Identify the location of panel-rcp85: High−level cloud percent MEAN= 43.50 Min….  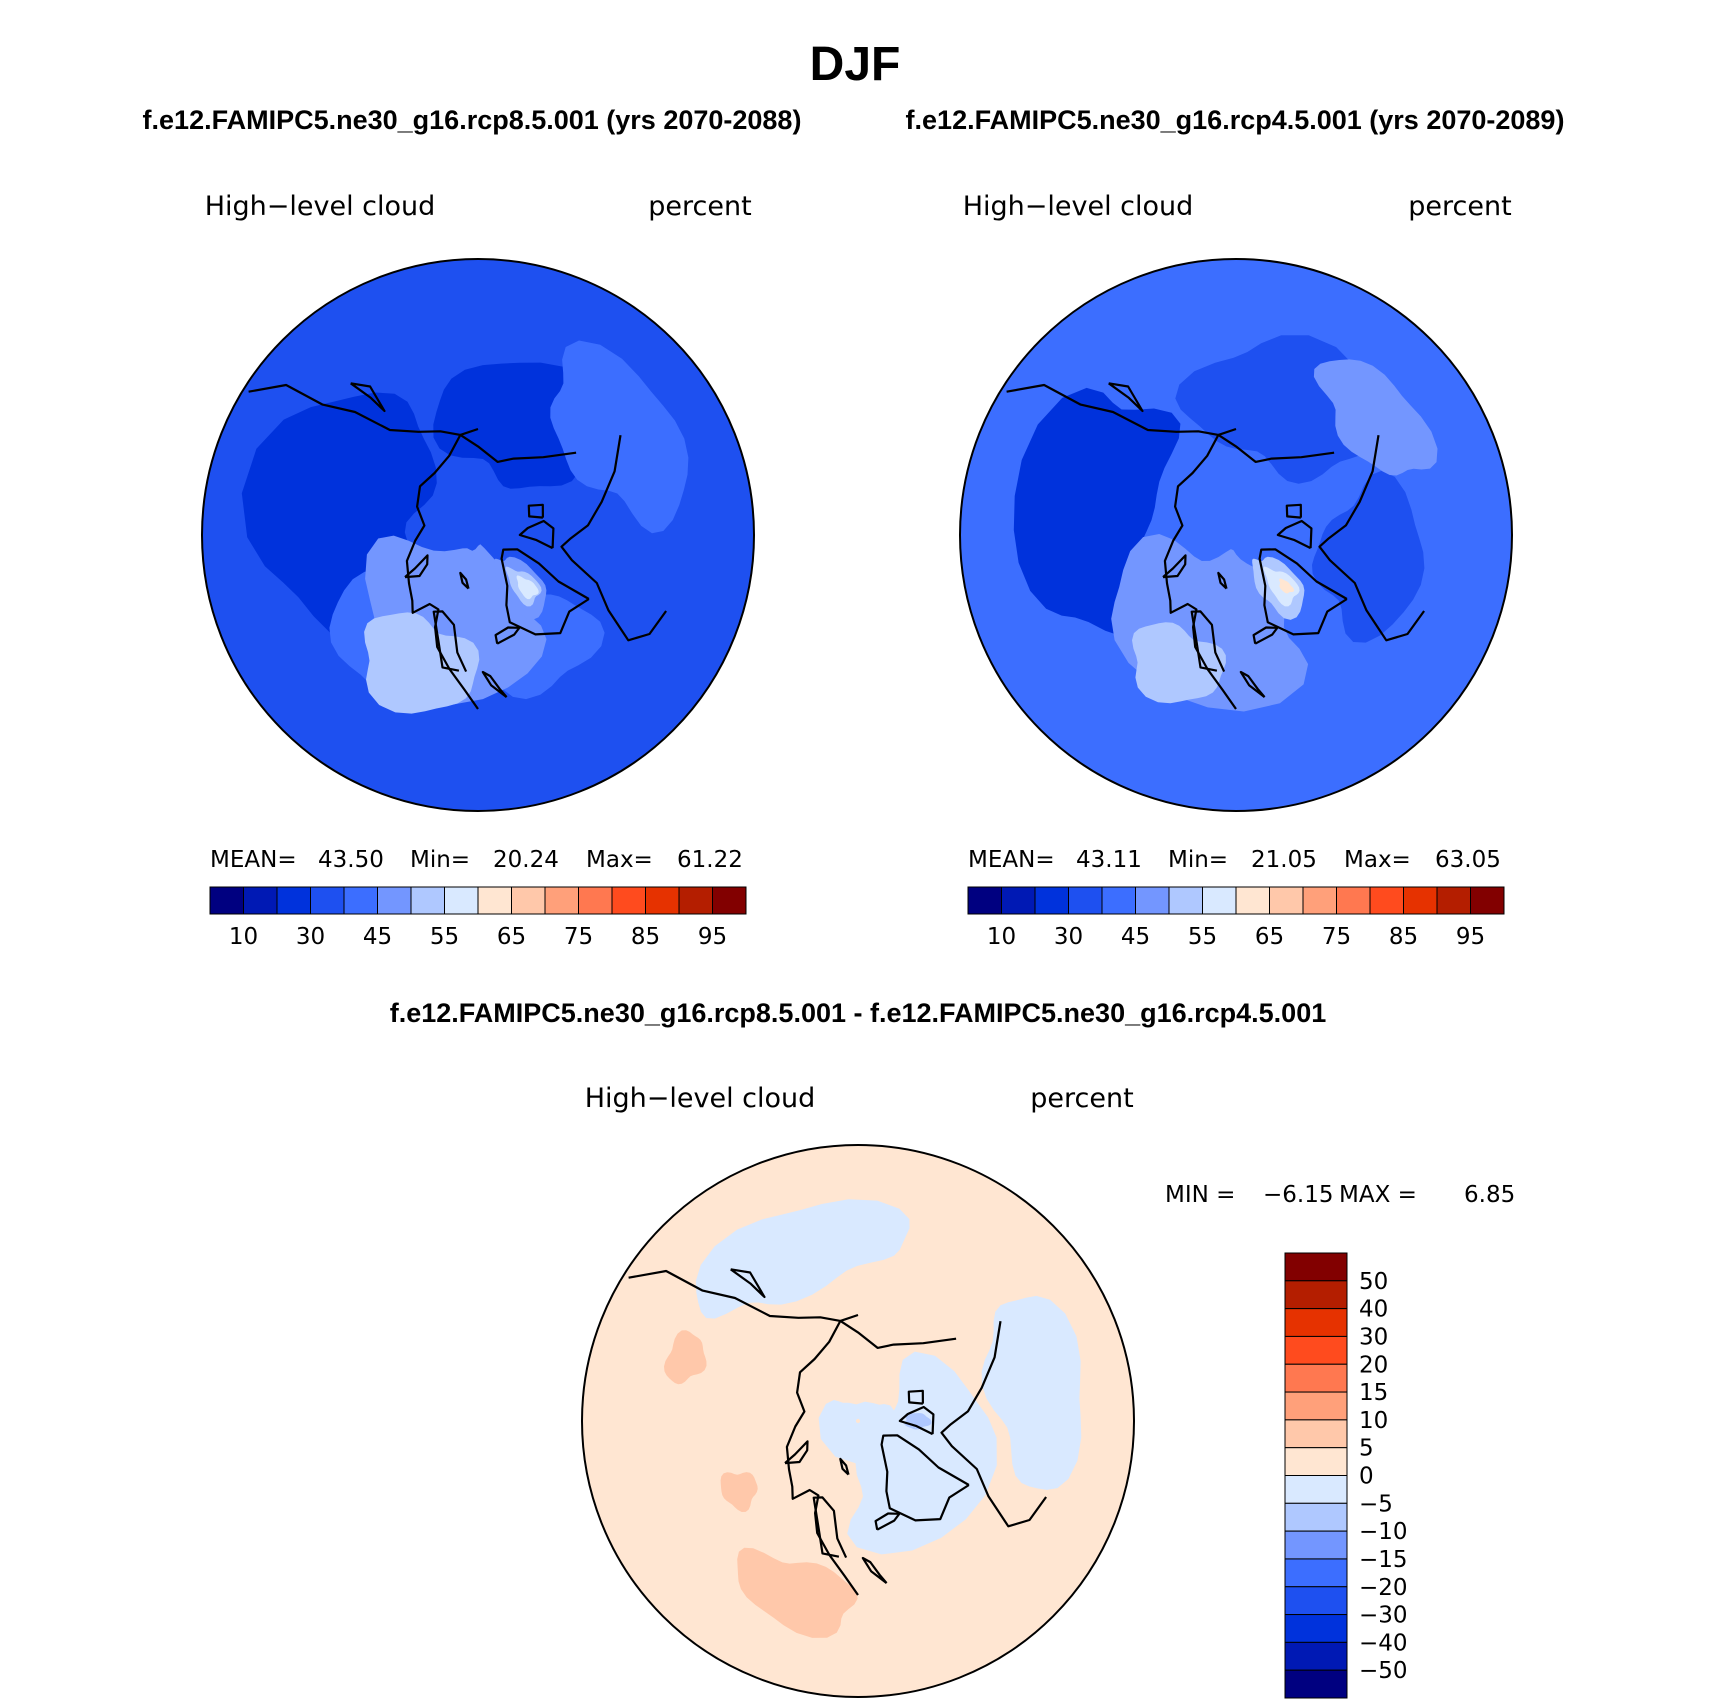
(478, 570).